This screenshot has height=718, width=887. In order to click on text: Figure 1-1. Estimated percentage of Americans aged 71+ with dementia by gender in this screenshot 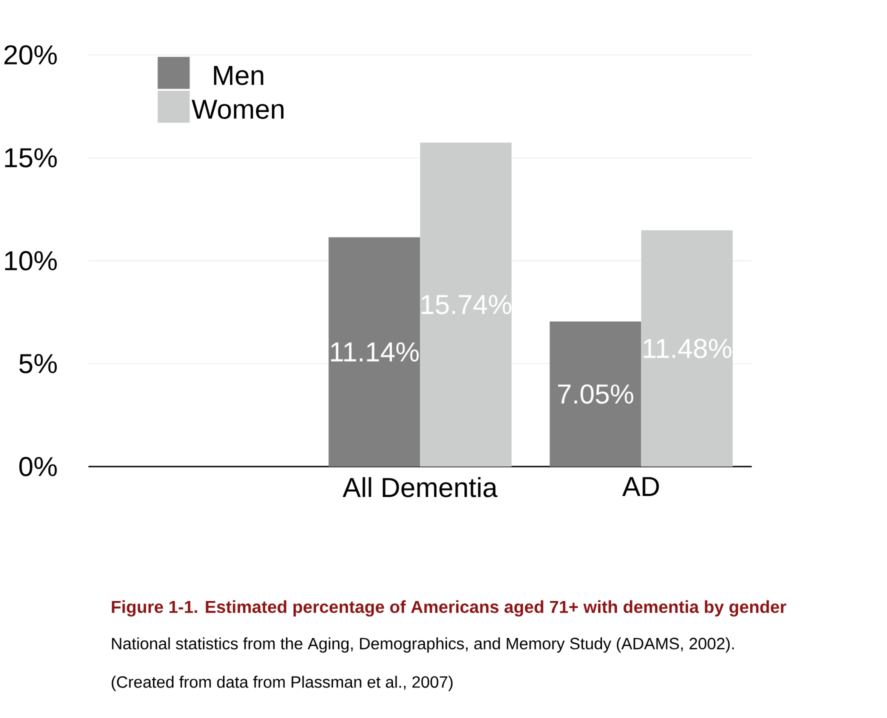, I will do `click(449, 608)`.